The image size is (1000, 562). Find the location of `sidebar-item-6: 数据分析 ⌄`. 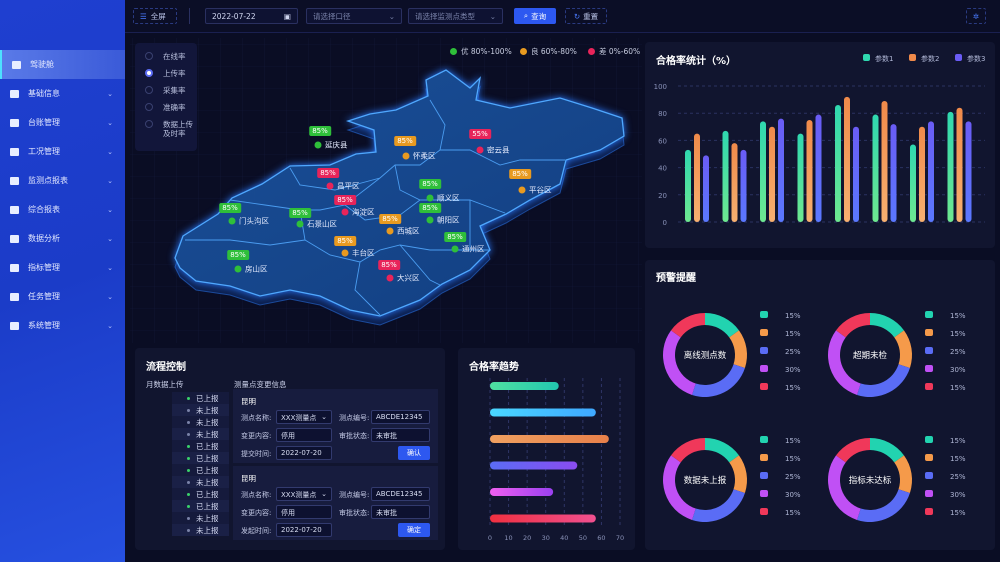

sidebar-item-6: 数据分析 ⌄ is located at coordinates (62, 238).